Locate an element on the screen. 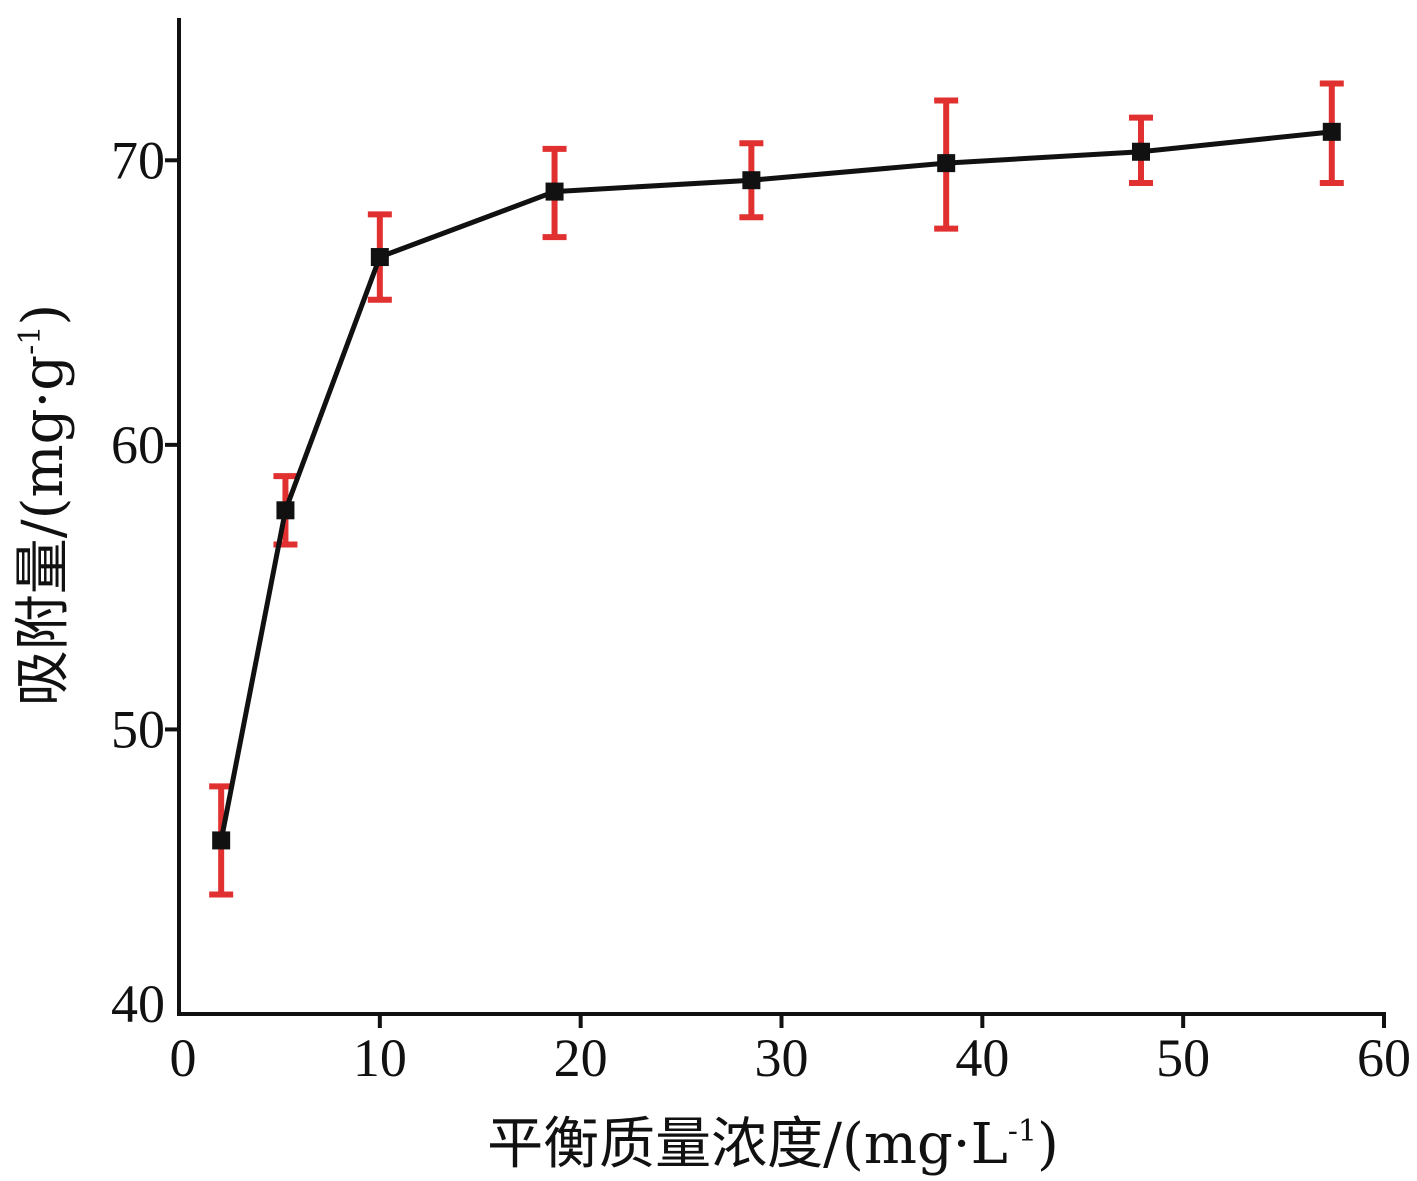 The width and height of the screenshot is (1417, 1181). y-axis-title: 吸附量/(mg·g-1) is located at coordinates (43, 505).